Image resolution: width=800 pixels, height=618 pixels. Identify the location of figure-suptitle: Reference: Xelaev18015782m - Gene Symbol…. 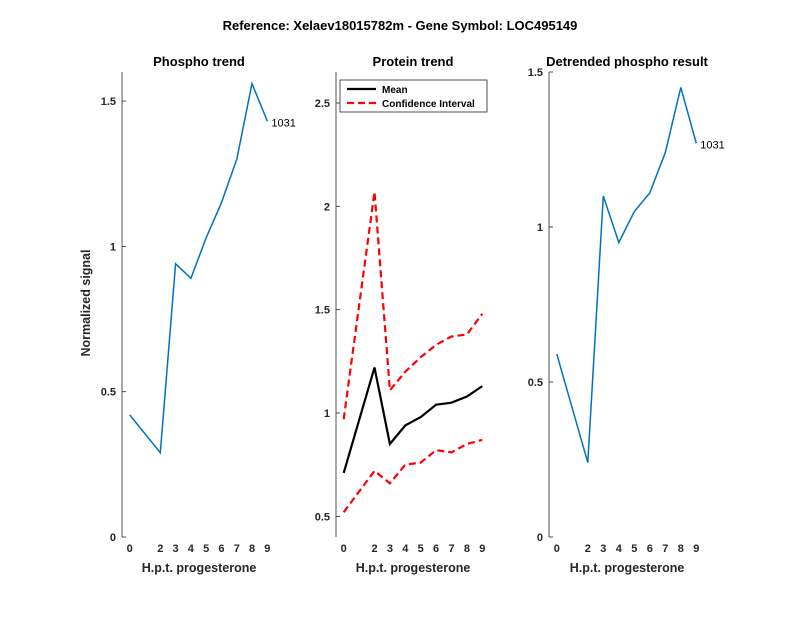
(400, 25).